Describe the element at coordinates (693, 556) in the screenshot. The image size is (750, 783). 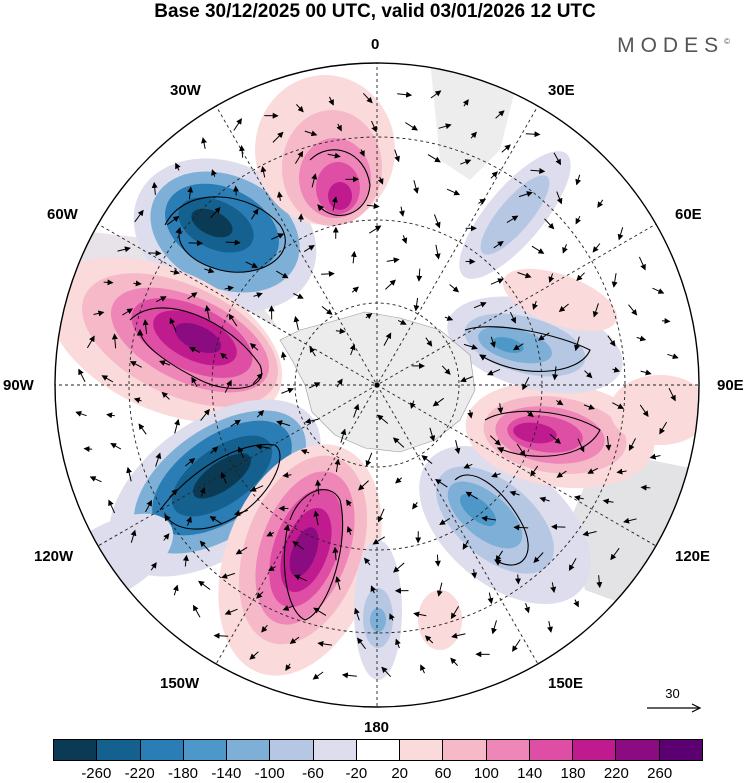
I see `lon-label-120e: 120E` at that location.